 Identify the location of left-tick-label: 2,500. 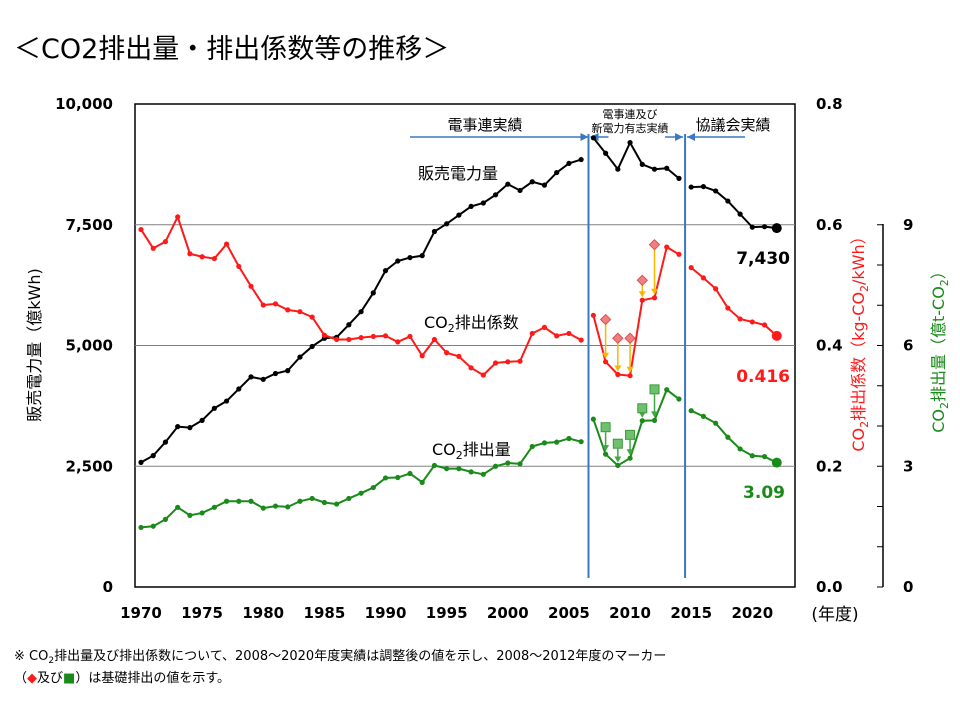
(89, 466).